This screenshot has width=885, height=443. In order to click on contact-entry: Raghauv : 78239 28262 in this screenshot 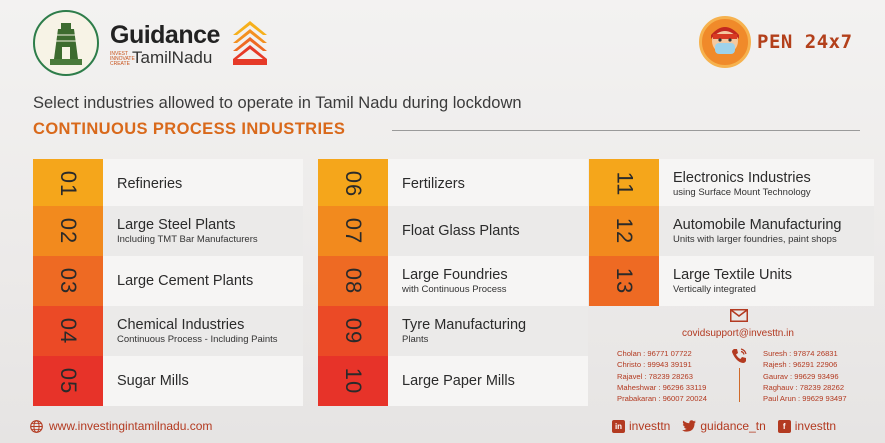, I will do `click(804, 387)`.